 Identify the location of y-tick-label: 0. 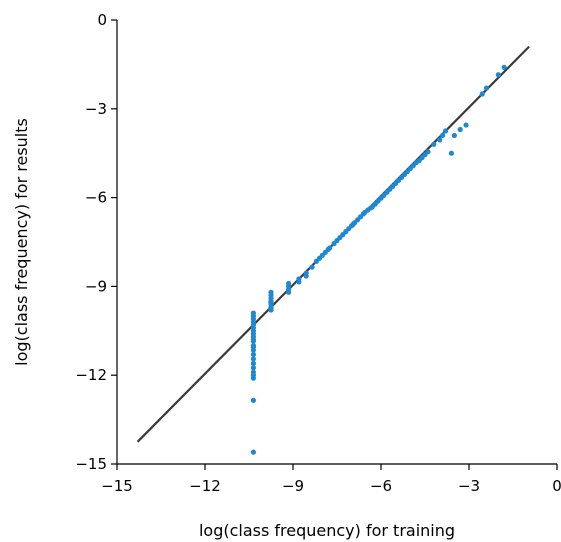
(102, 20).